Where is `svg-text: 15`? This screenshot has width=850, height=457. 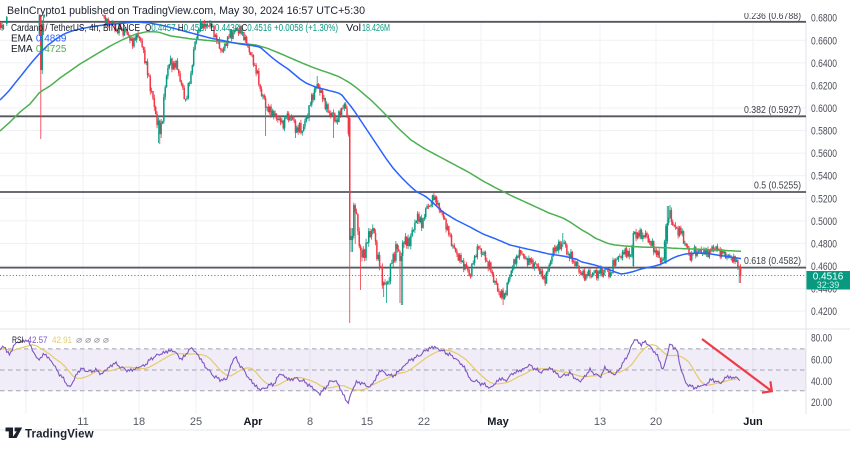
svg-text: 15 is located at coordinates (367, 422).